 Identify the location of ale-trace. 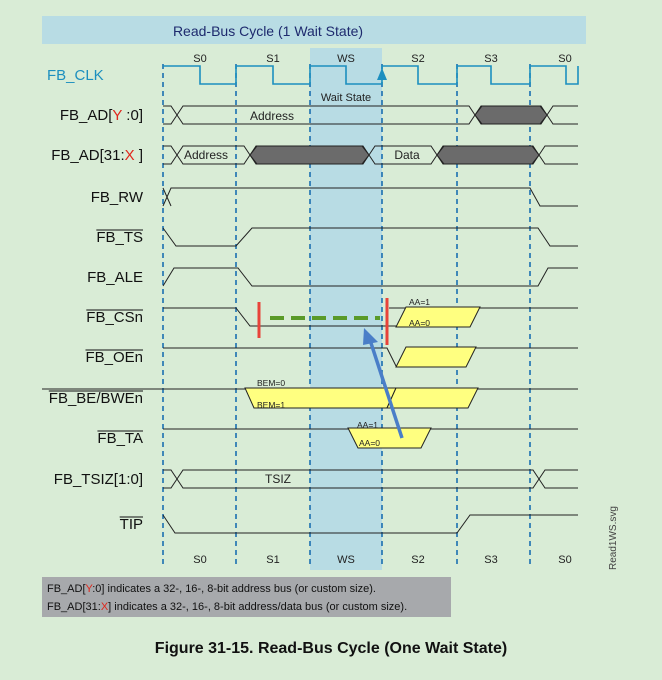
(370, 277).